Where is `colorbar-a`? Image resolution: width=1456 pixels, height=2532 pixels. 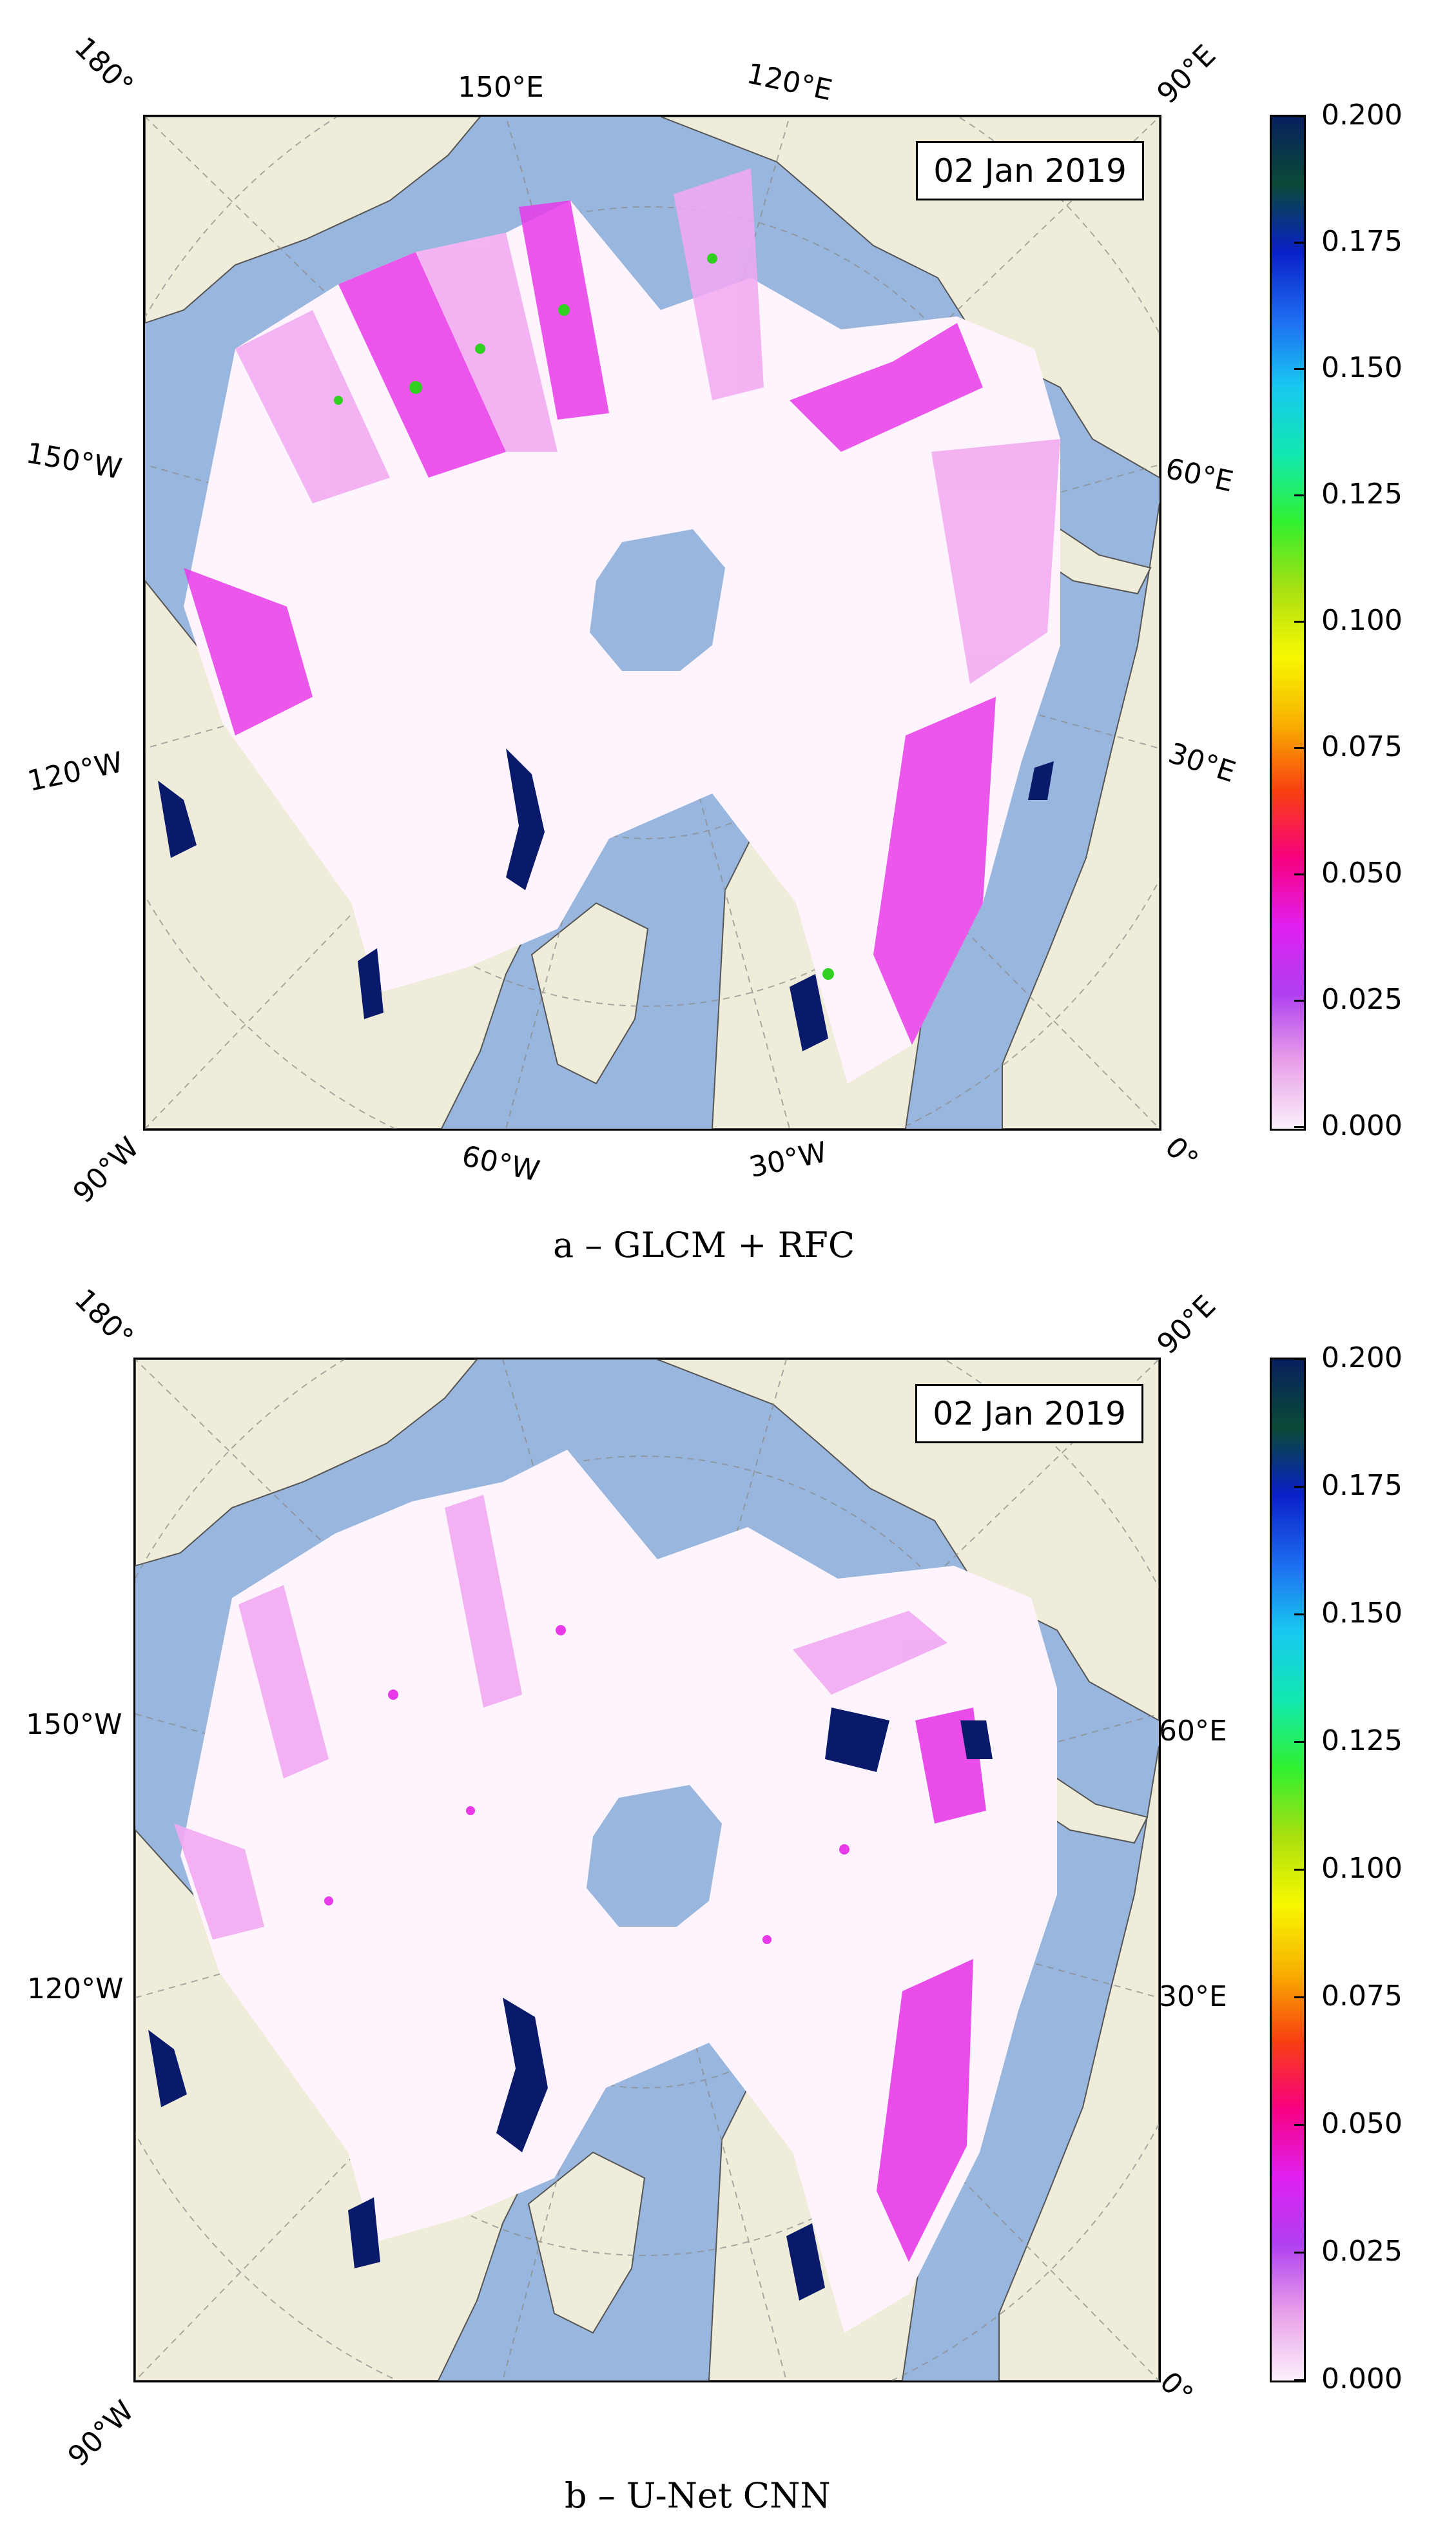 colorbar-a is located at coordinates (1288, 623).